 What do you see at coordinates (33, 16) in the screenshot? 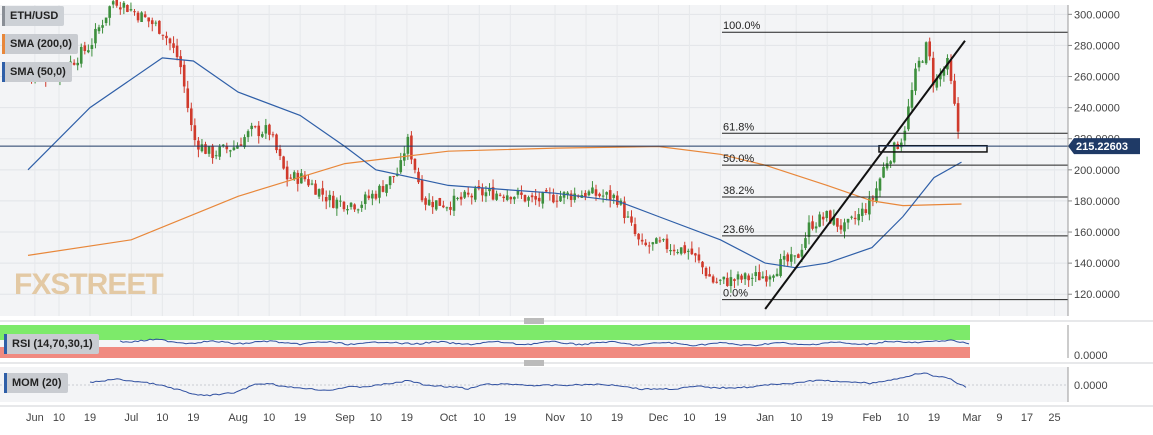
I see `symbol-legend: ETH/USD` at bounding box center [33, 16].